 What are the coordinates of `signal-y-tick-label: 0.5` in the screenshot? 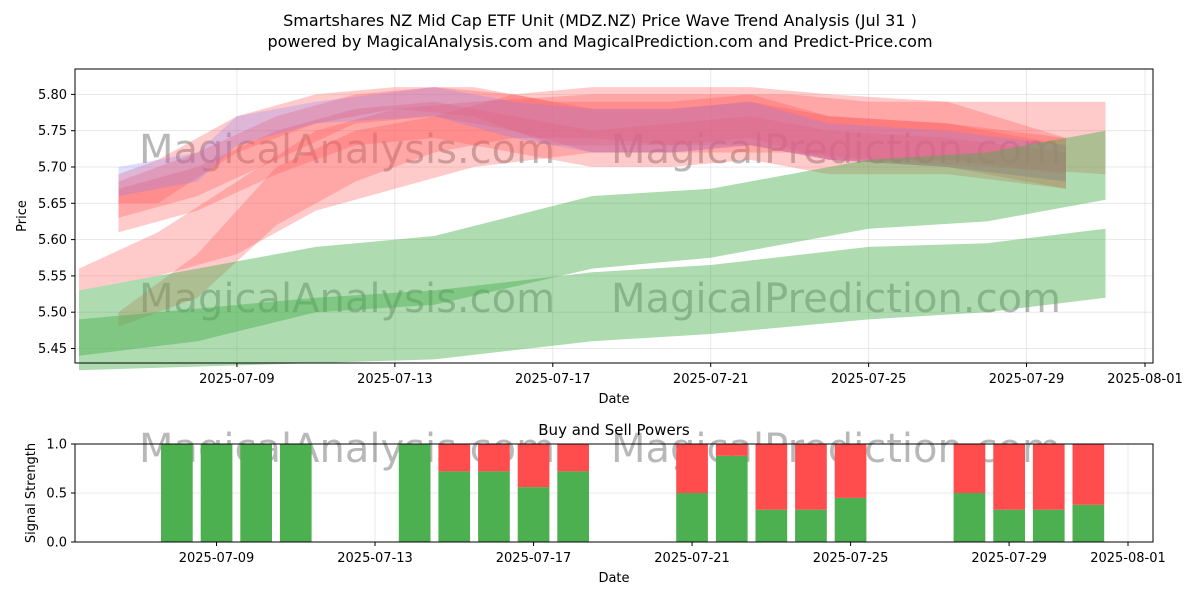 It's located at (56, 494).